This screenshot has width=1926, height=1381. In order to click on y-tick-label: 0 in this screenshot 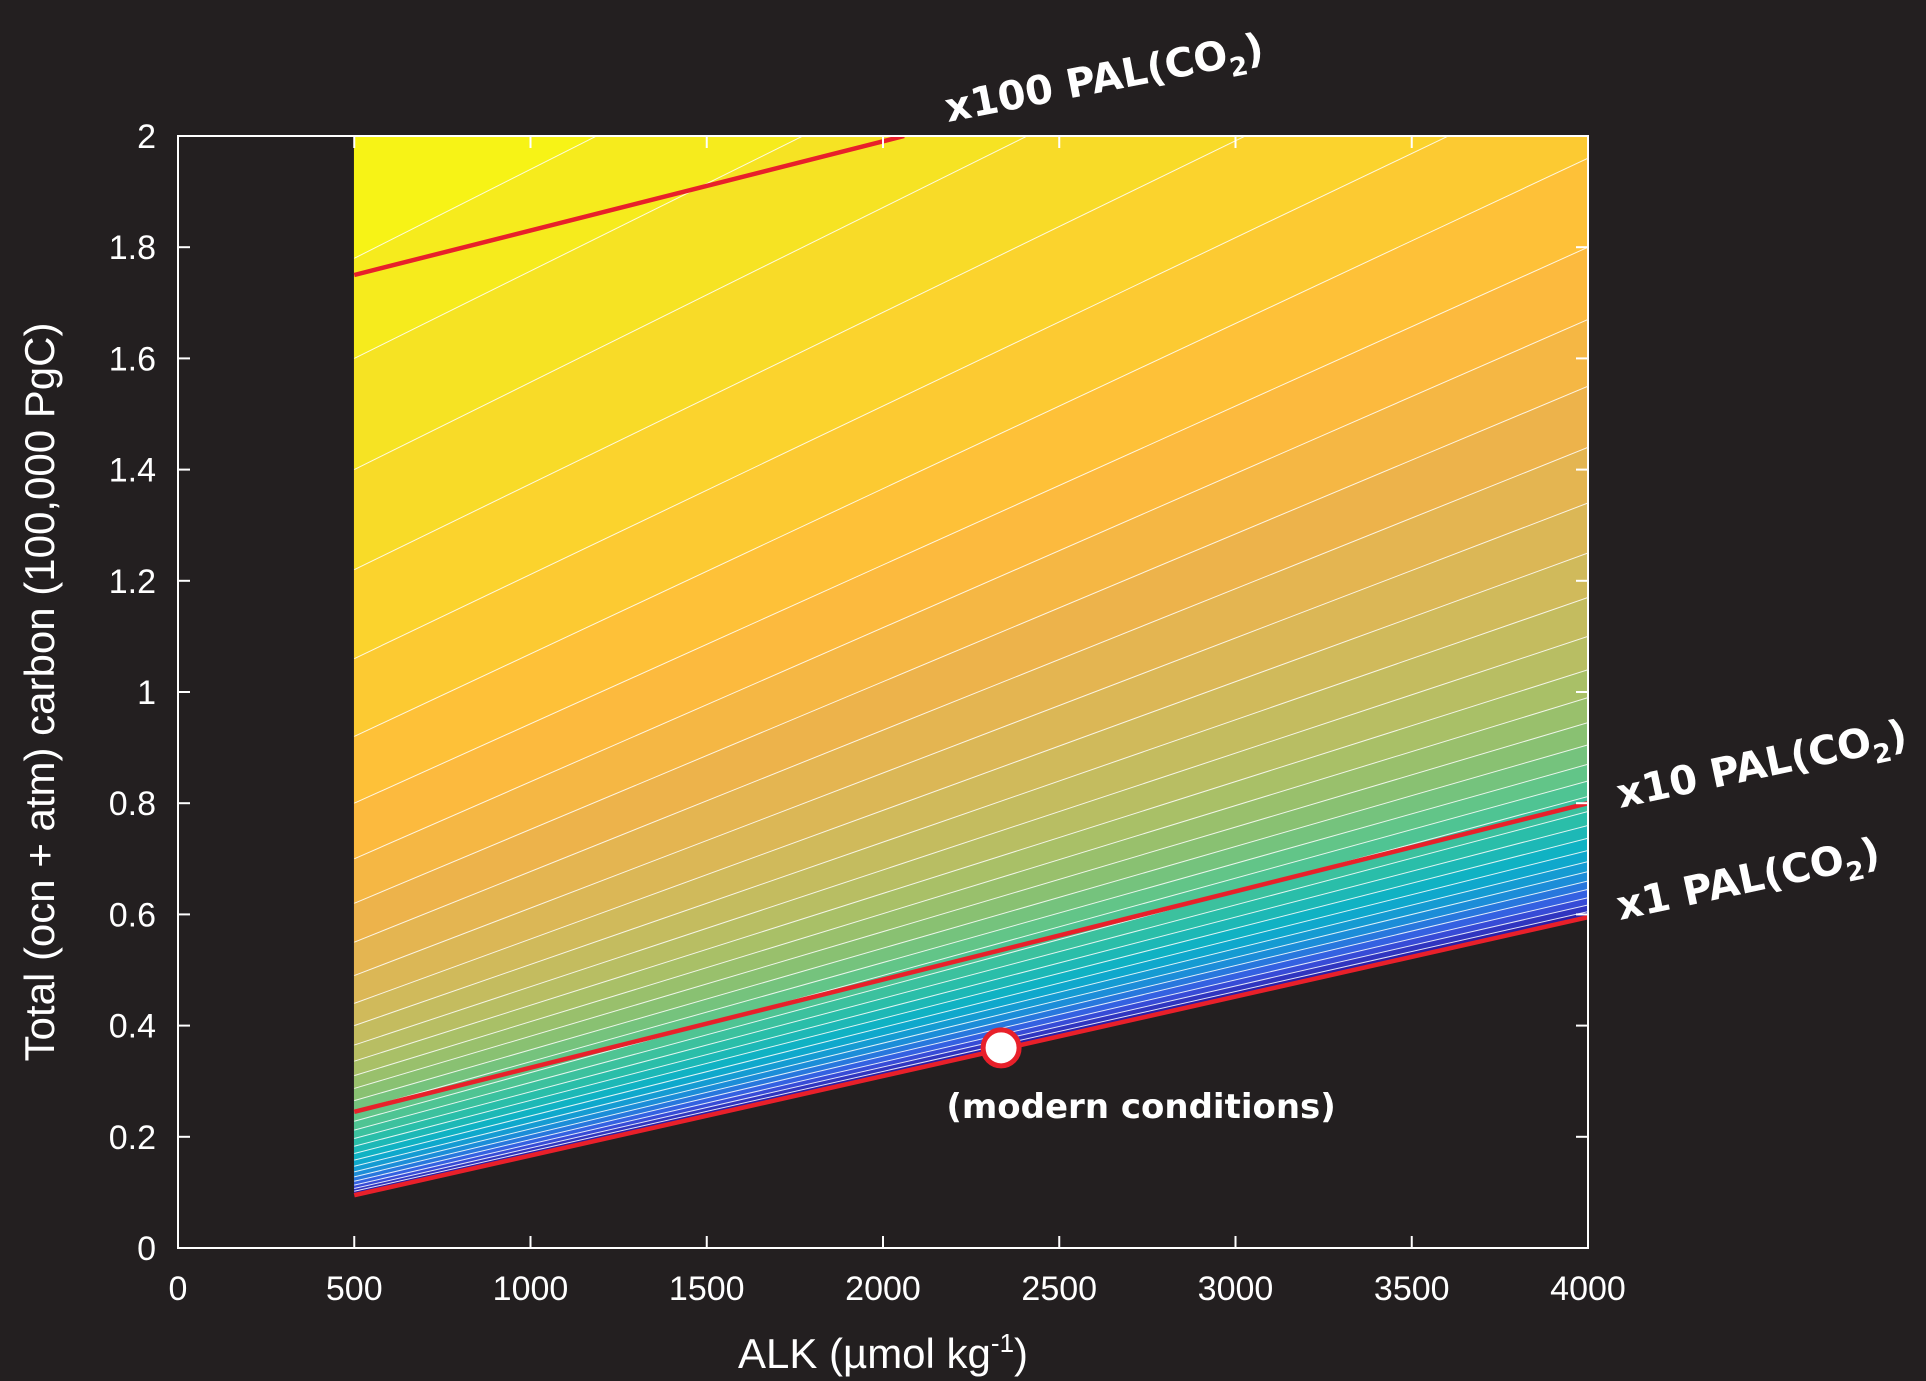, I will do `click(146, 1249)`.